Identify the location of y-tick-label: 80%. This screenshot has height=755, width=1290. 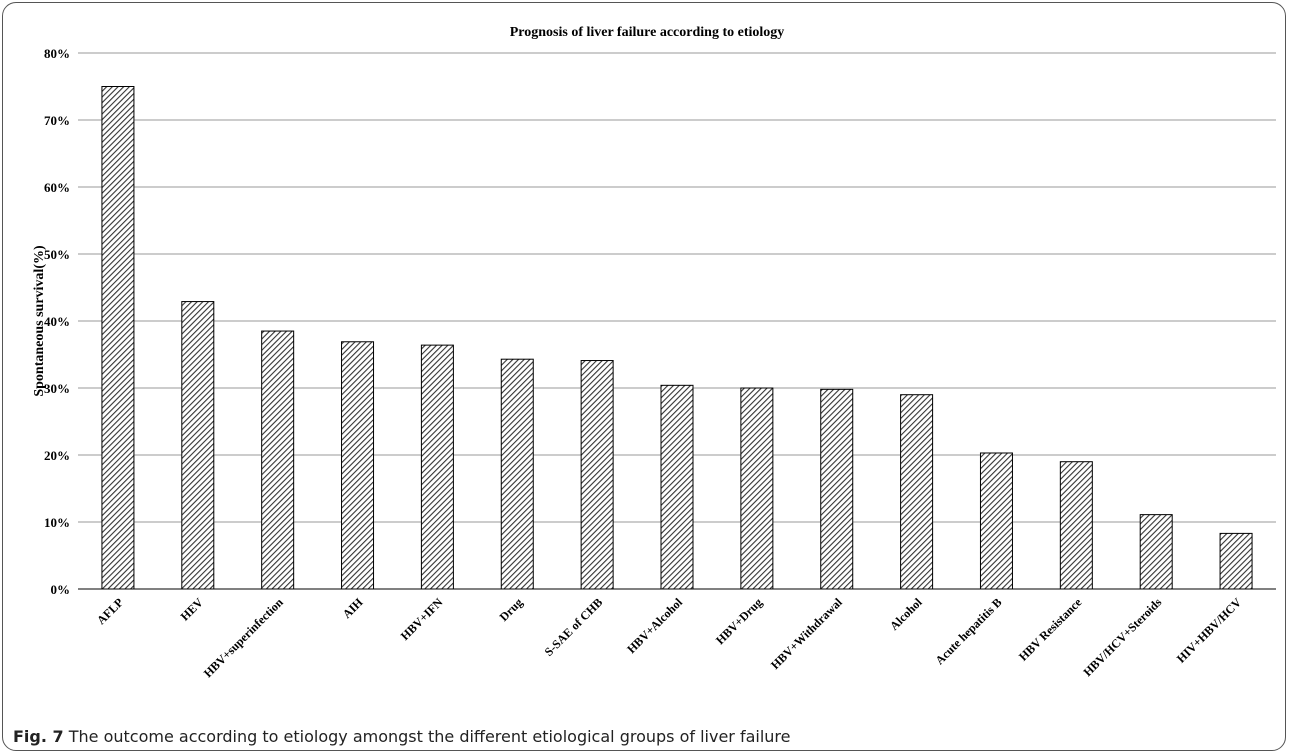
(57, 53).